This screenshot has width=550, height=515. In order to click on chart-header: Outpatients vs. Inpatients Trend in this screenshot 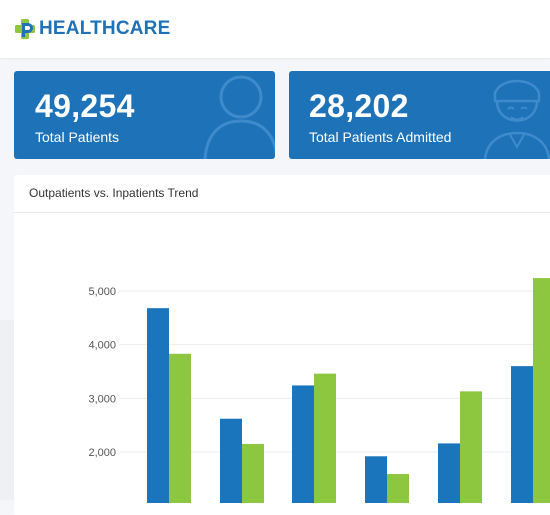, I will do `click(282, 194)`.